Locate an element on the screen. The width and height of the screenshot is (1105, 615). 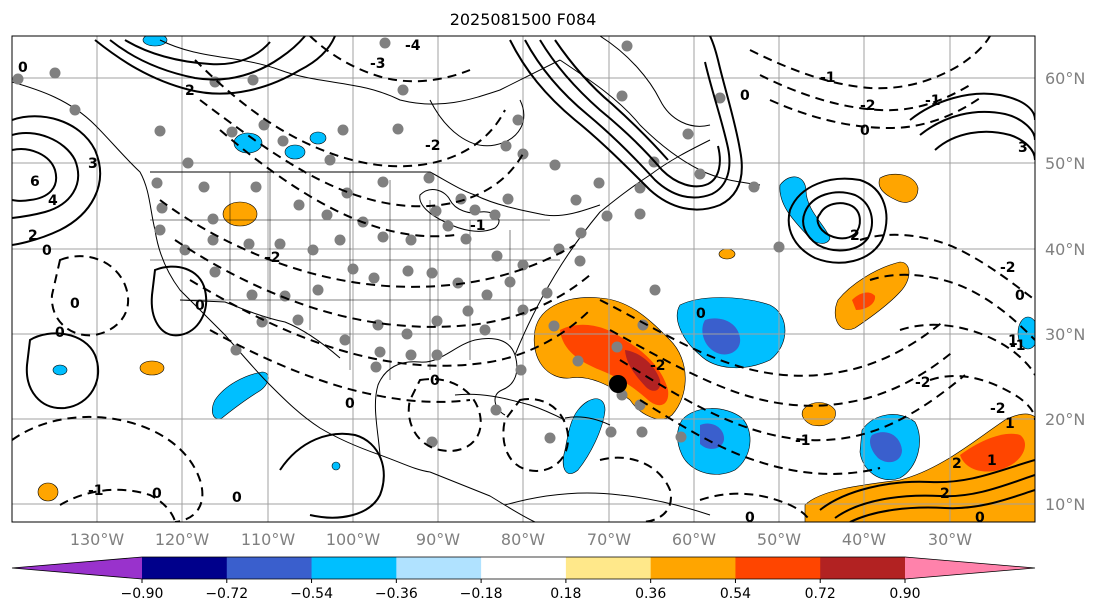
lon-label: 130°W is located at coordinates (97, 539).